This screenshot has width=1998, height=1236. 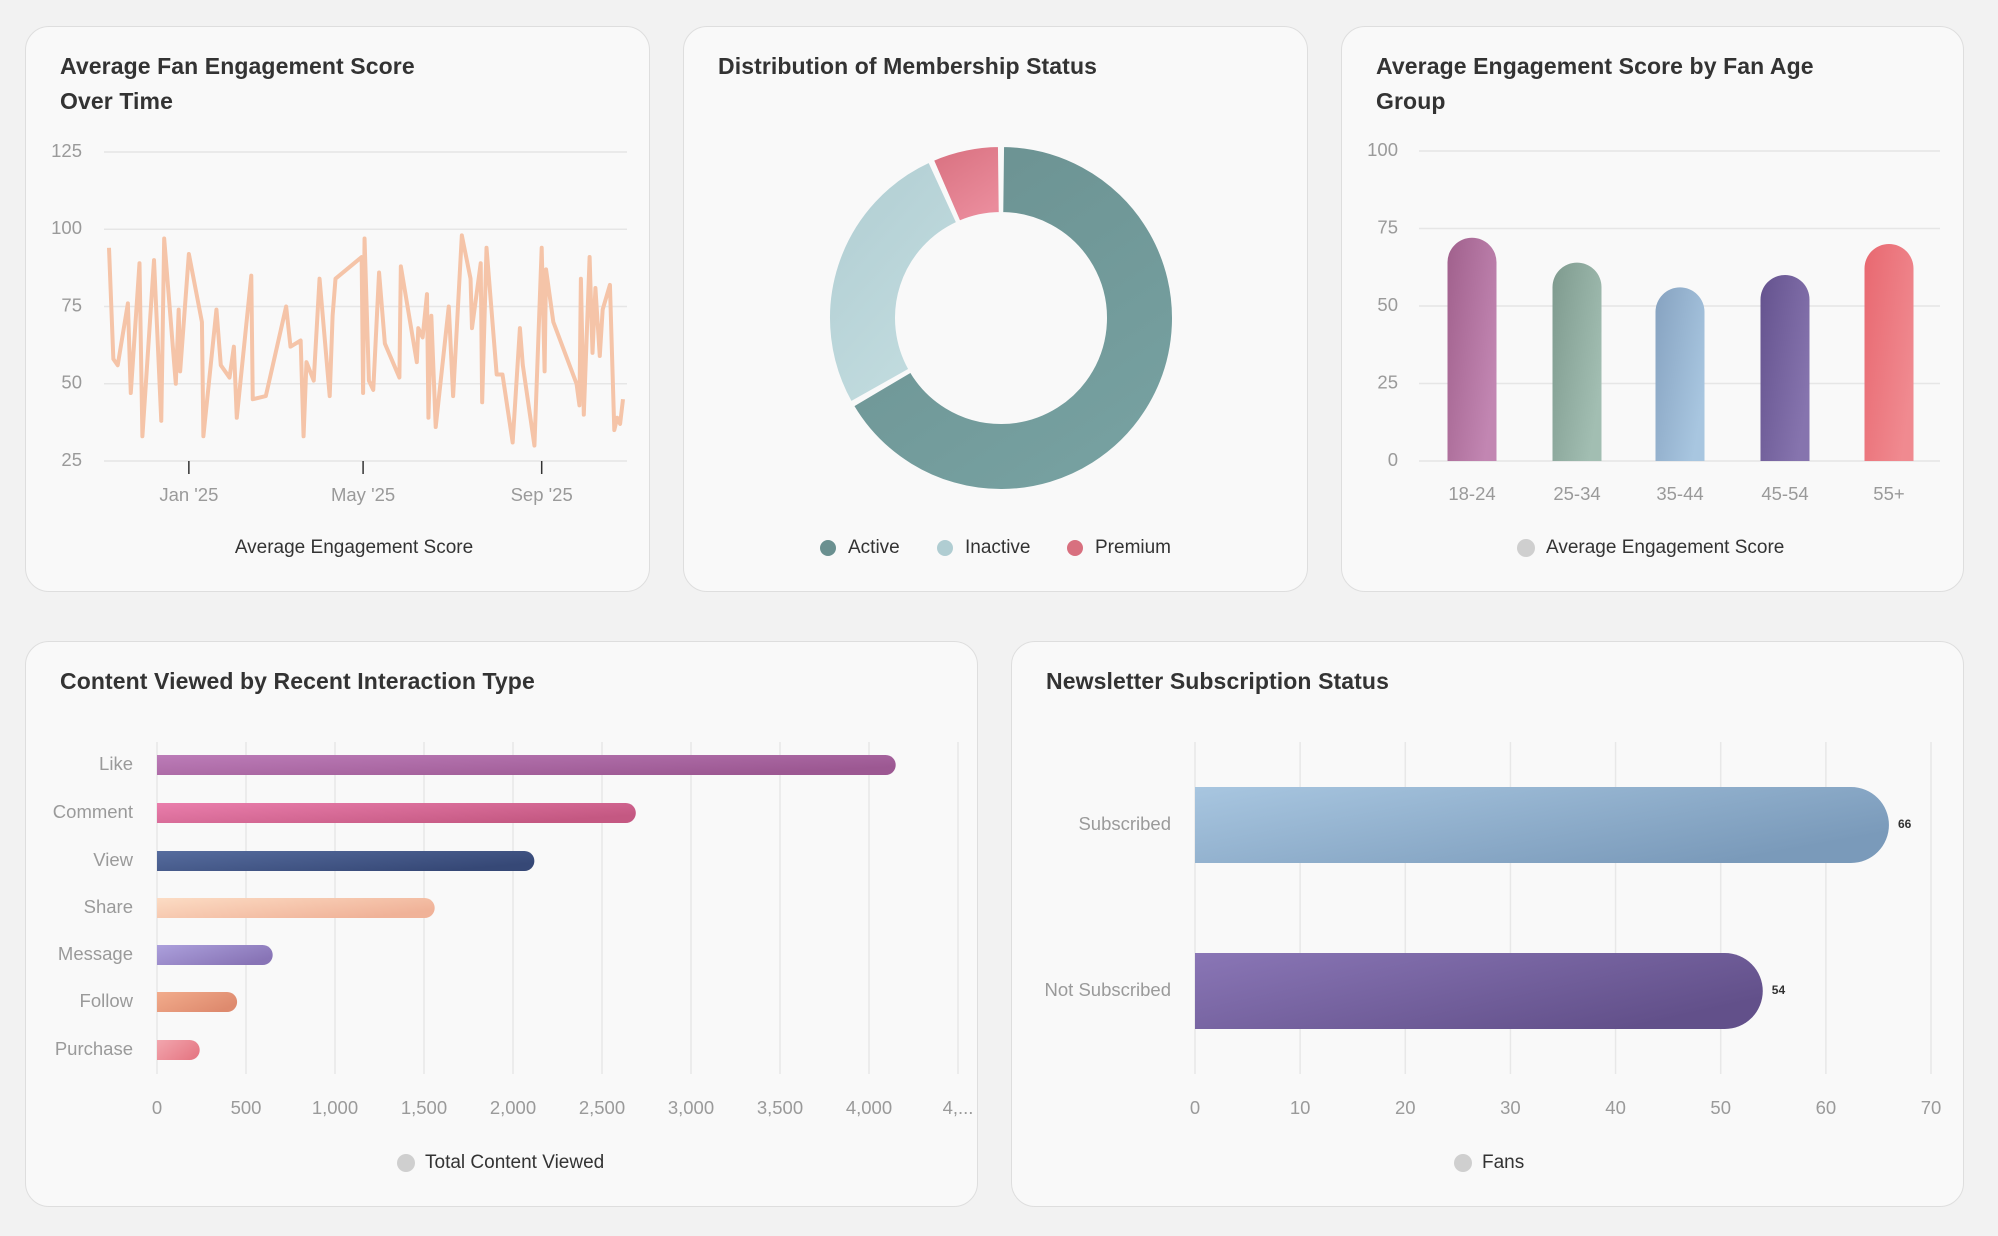 What do you see at coordinates (514, 1162) in the screenshot?
I see `legend-label: Total Content Viewed` at bounding box center [514, 1162].